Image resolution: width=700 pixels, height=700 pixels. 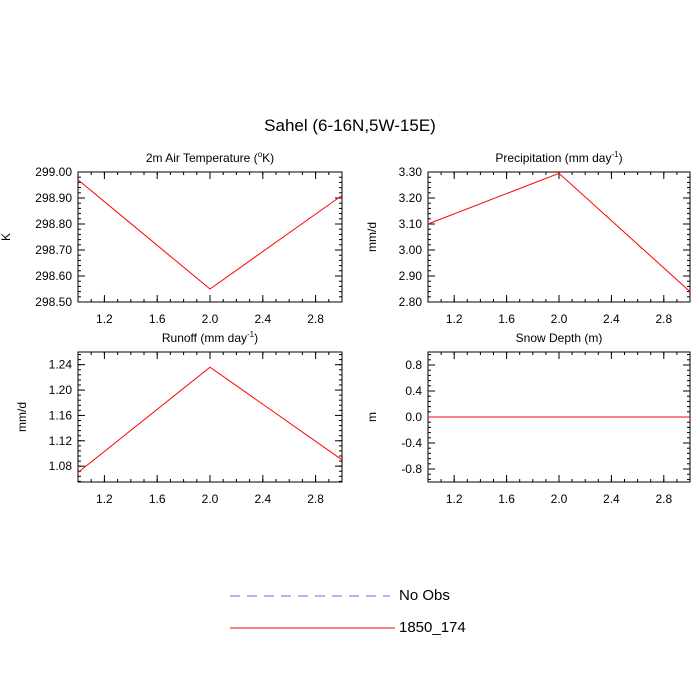 What do you see at coordinates (424, 595) in the screenshot?
I see `legend-label-no-obs: No Obs` at bounding box center [424, 595].